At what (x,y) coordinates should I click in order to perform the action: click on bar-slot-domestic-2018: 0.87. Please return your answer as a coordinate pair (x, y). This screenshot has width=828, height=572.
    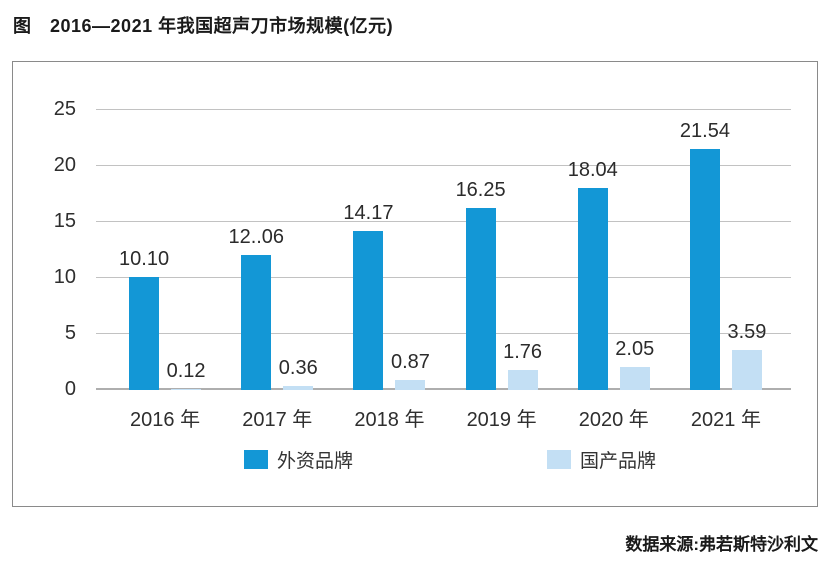
    Looking at the image, I should click on (410, 250).